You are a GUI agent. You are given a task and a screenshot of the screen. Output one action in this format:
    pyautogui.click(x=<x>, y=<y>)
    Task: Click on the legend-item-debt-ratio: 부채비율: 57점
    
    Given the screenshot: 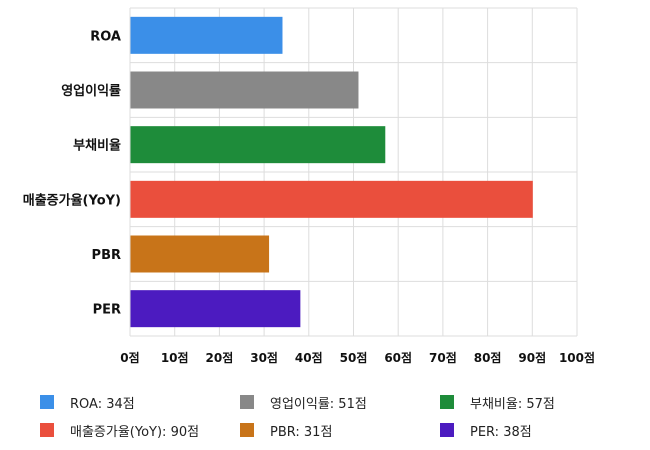 What is the action you would take?
    pyautogui.click(x=540, y=402)
    